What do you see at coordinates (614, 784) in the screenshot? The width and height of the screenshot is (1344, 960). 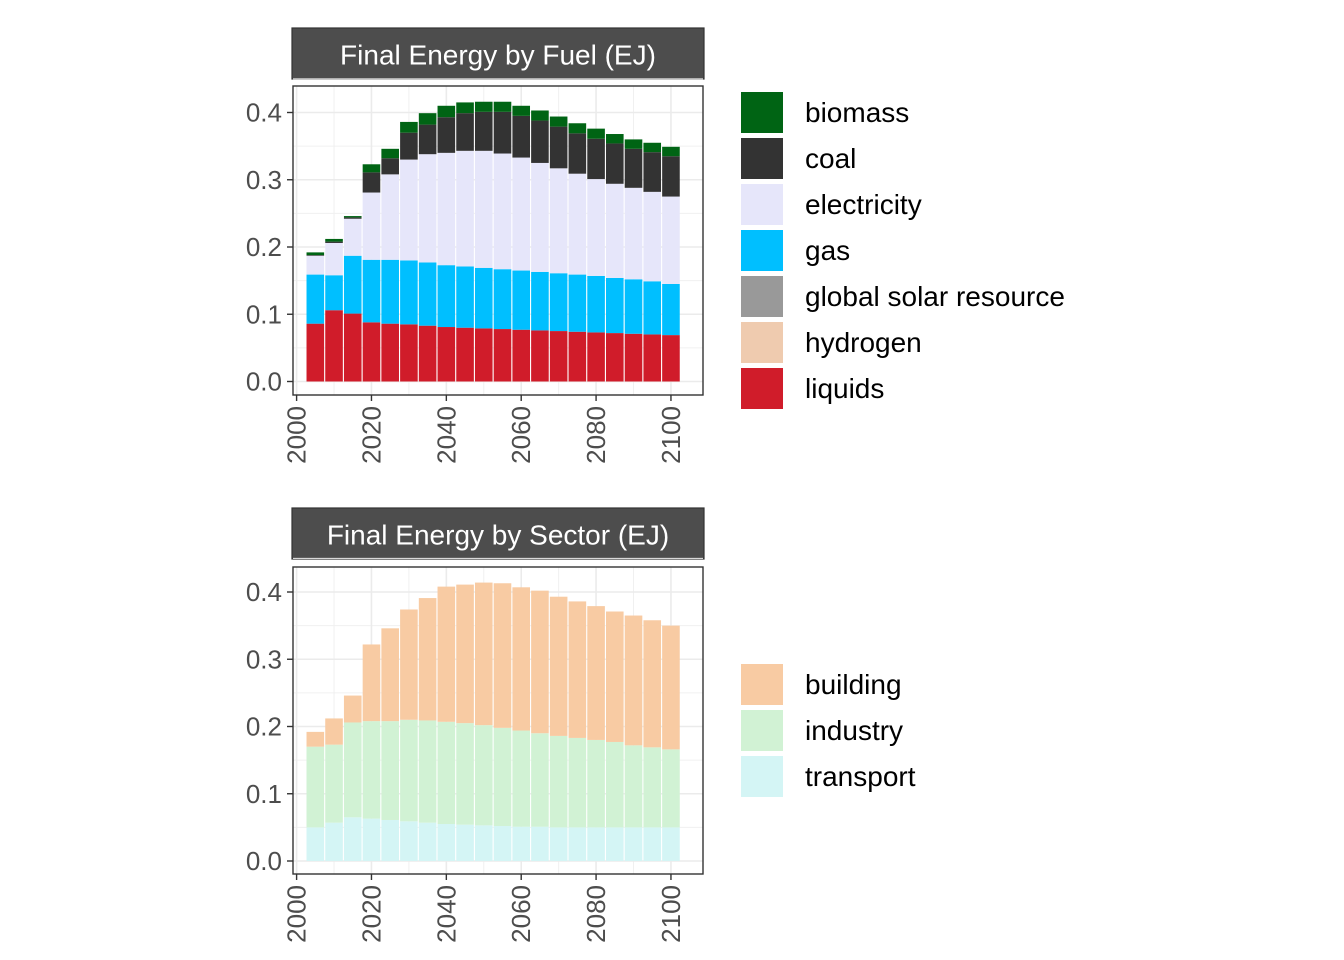 I see `sector-bar-industry-2085` at bounding box center [614, 784].